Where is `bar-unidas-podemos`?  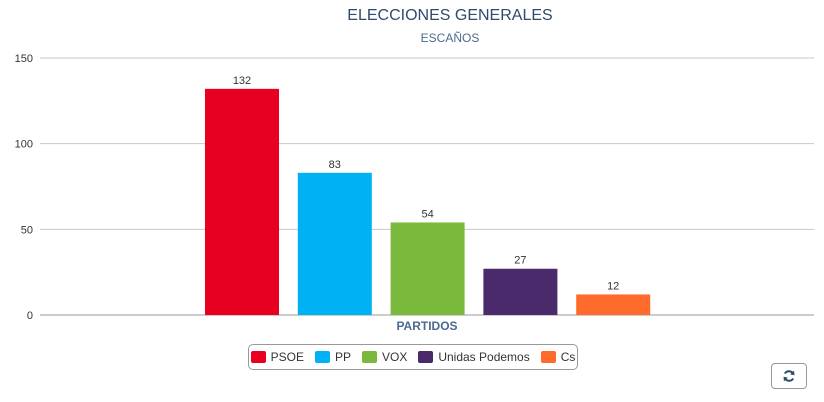
bar-unidas-podemos is located at coordinates (520, 291).